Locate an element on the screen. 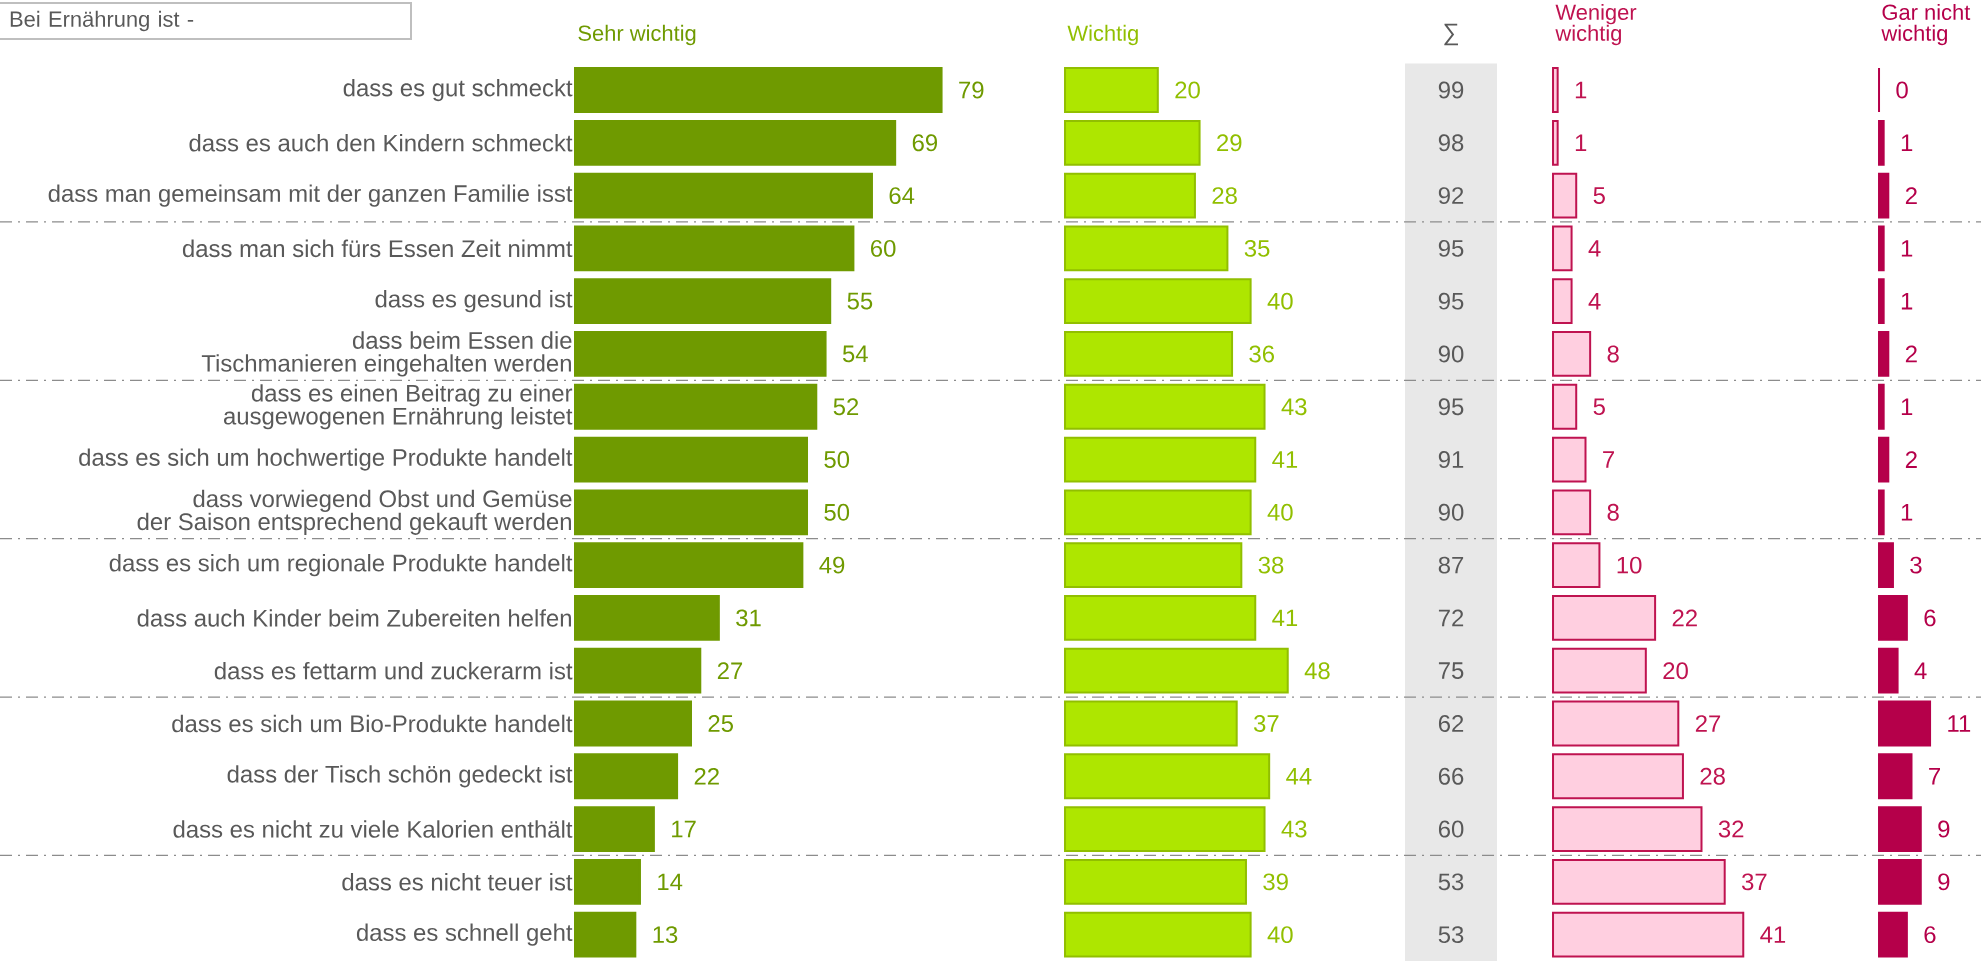 Image resolution: width=1981 pixels, height=962 pixels. data-label: 13 is located at coordinates (665, 935).